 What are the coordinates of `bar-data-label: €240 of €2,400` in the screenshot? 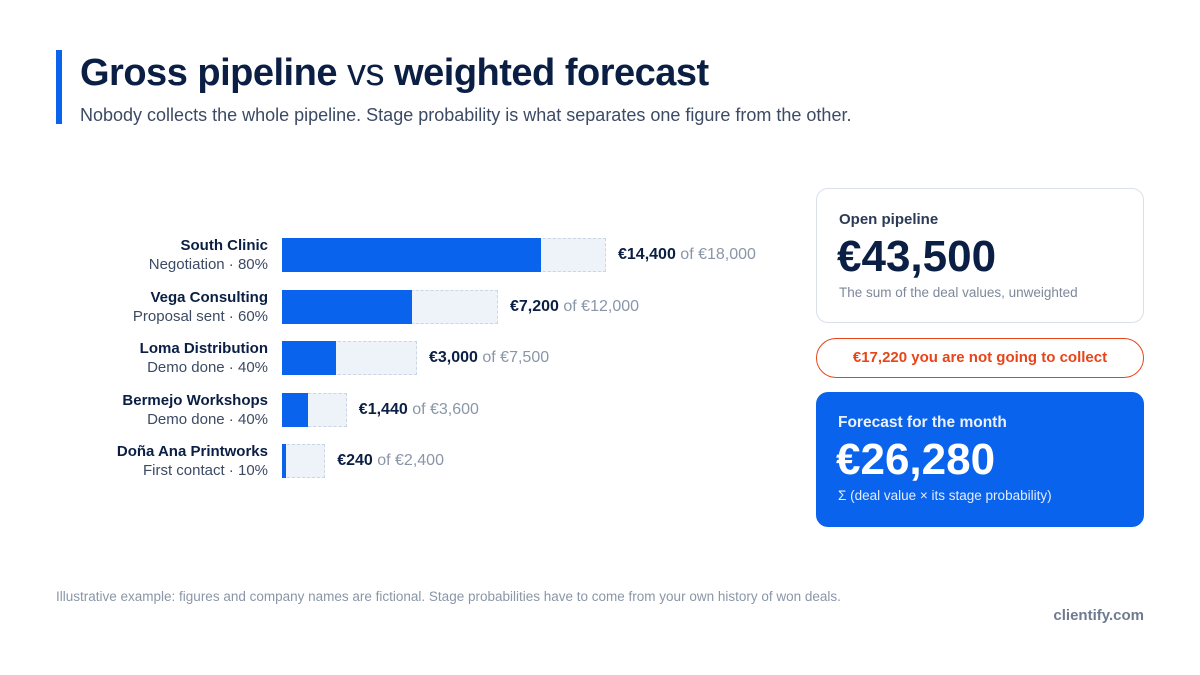 It's located at (390, 461).